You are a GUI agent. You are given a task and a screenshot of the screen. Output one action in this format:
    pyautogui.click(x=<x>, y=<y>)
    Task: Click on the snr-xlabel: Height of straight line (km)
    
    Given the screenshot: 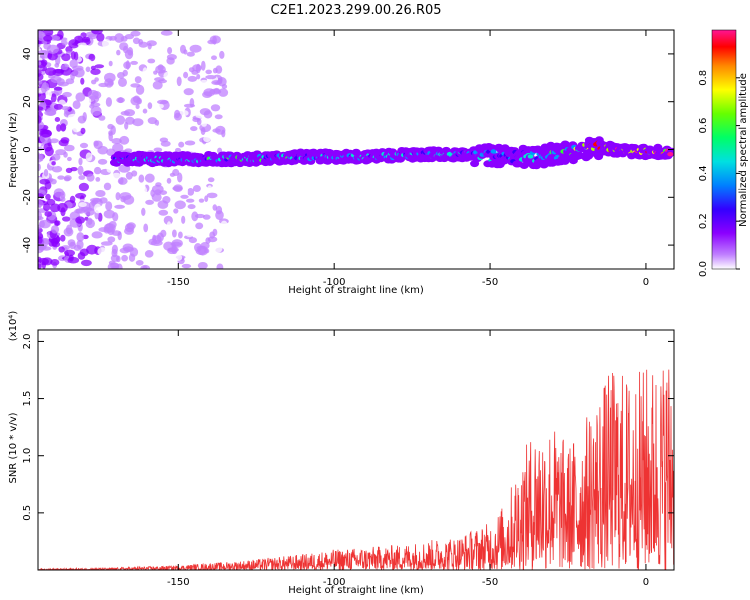 What is the action you would take?
    pyautogui.click(x=356, y=590)
    